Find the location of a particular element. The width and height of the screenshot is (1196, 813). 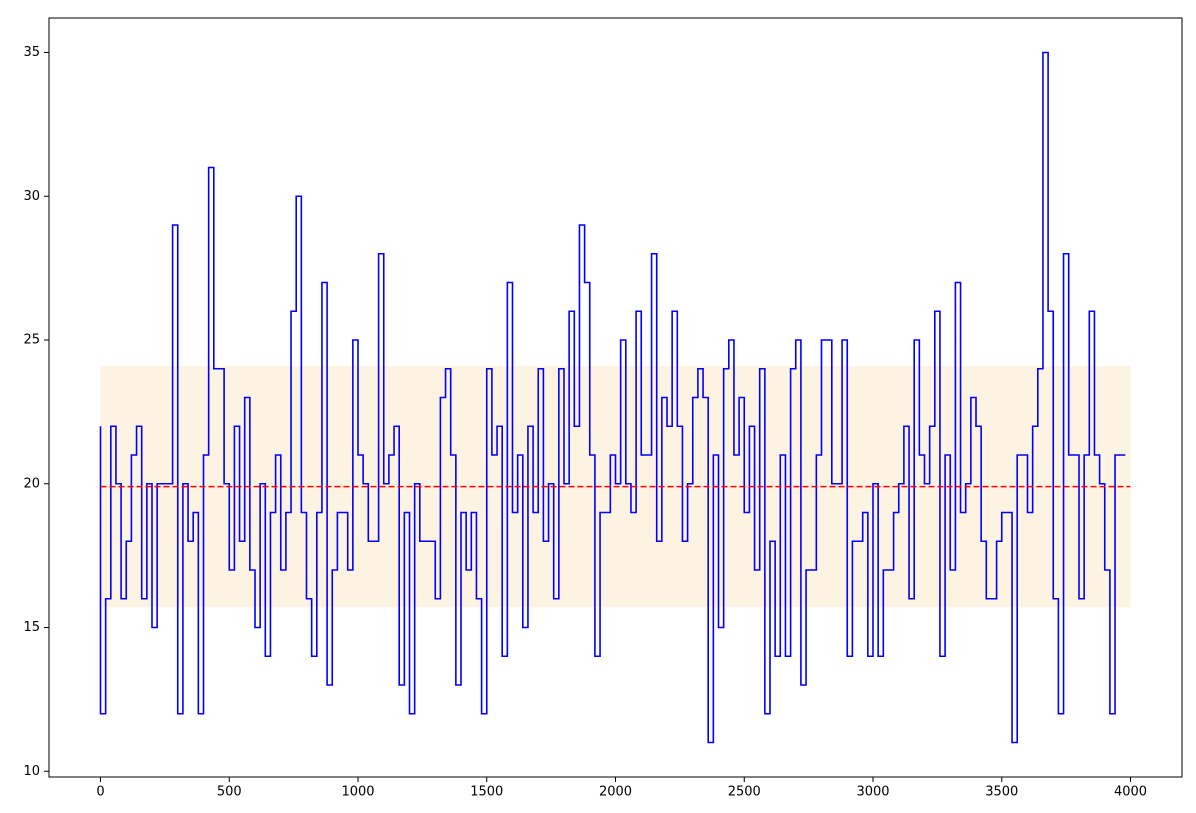

x-tick-label: 2500 is located at coordinates (744, 792).